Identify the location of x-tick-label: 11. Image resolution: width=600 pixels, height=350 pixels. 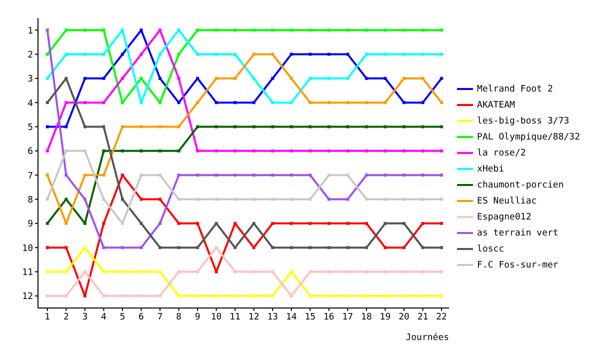
(235, 317).